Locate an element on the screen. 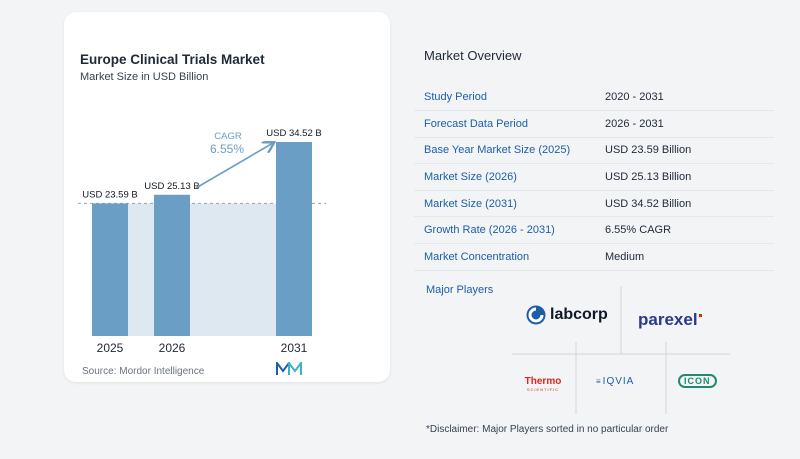 Image resolution: width=800 pixels, height=459 pixels. scientific-text: SCIENTIFIC is located at coordinates (543, 389).